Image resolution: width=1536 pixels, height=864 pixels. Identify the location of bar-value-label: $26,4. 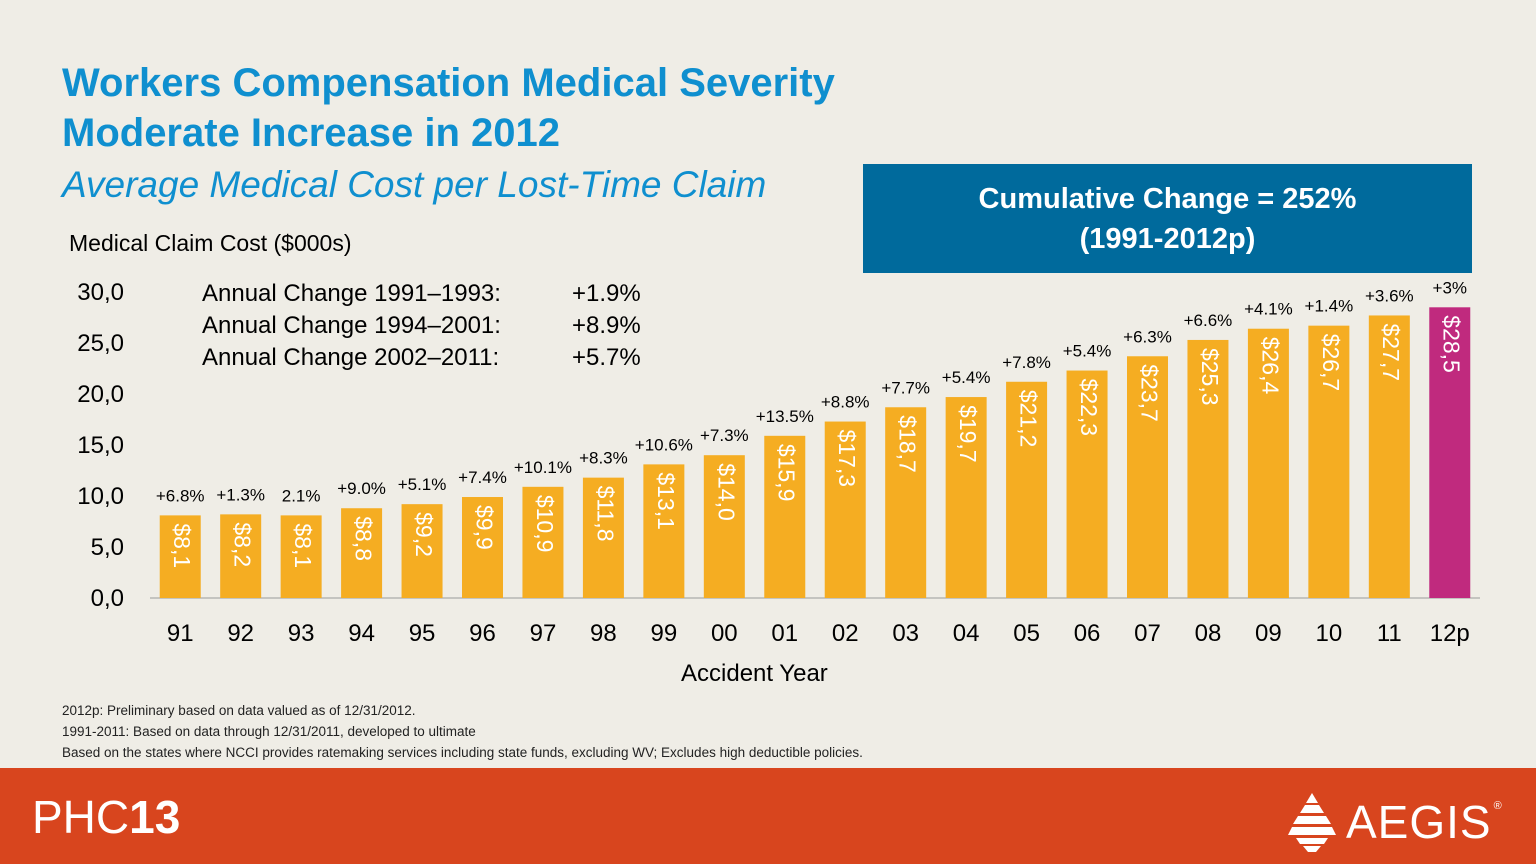
(1270, 366).